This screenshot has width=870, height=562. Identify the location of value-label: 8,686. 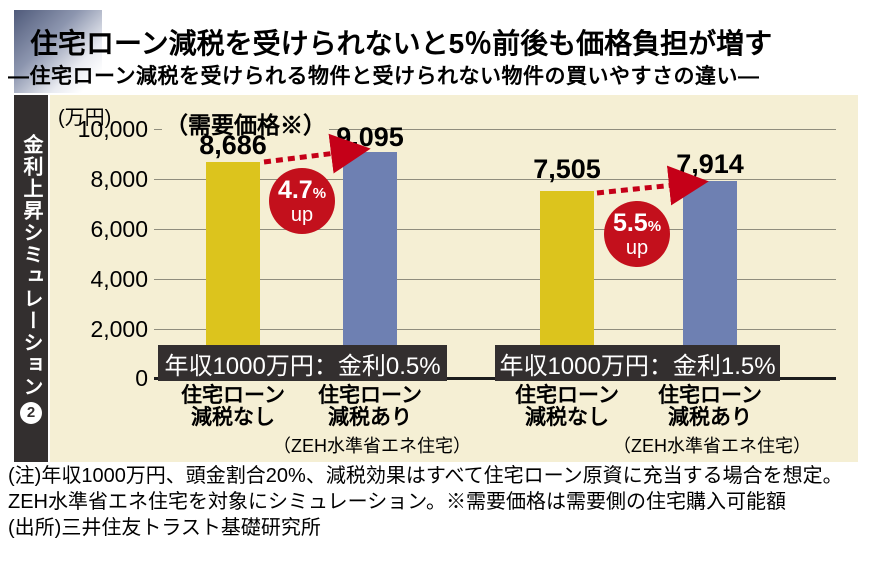
(233, 145).